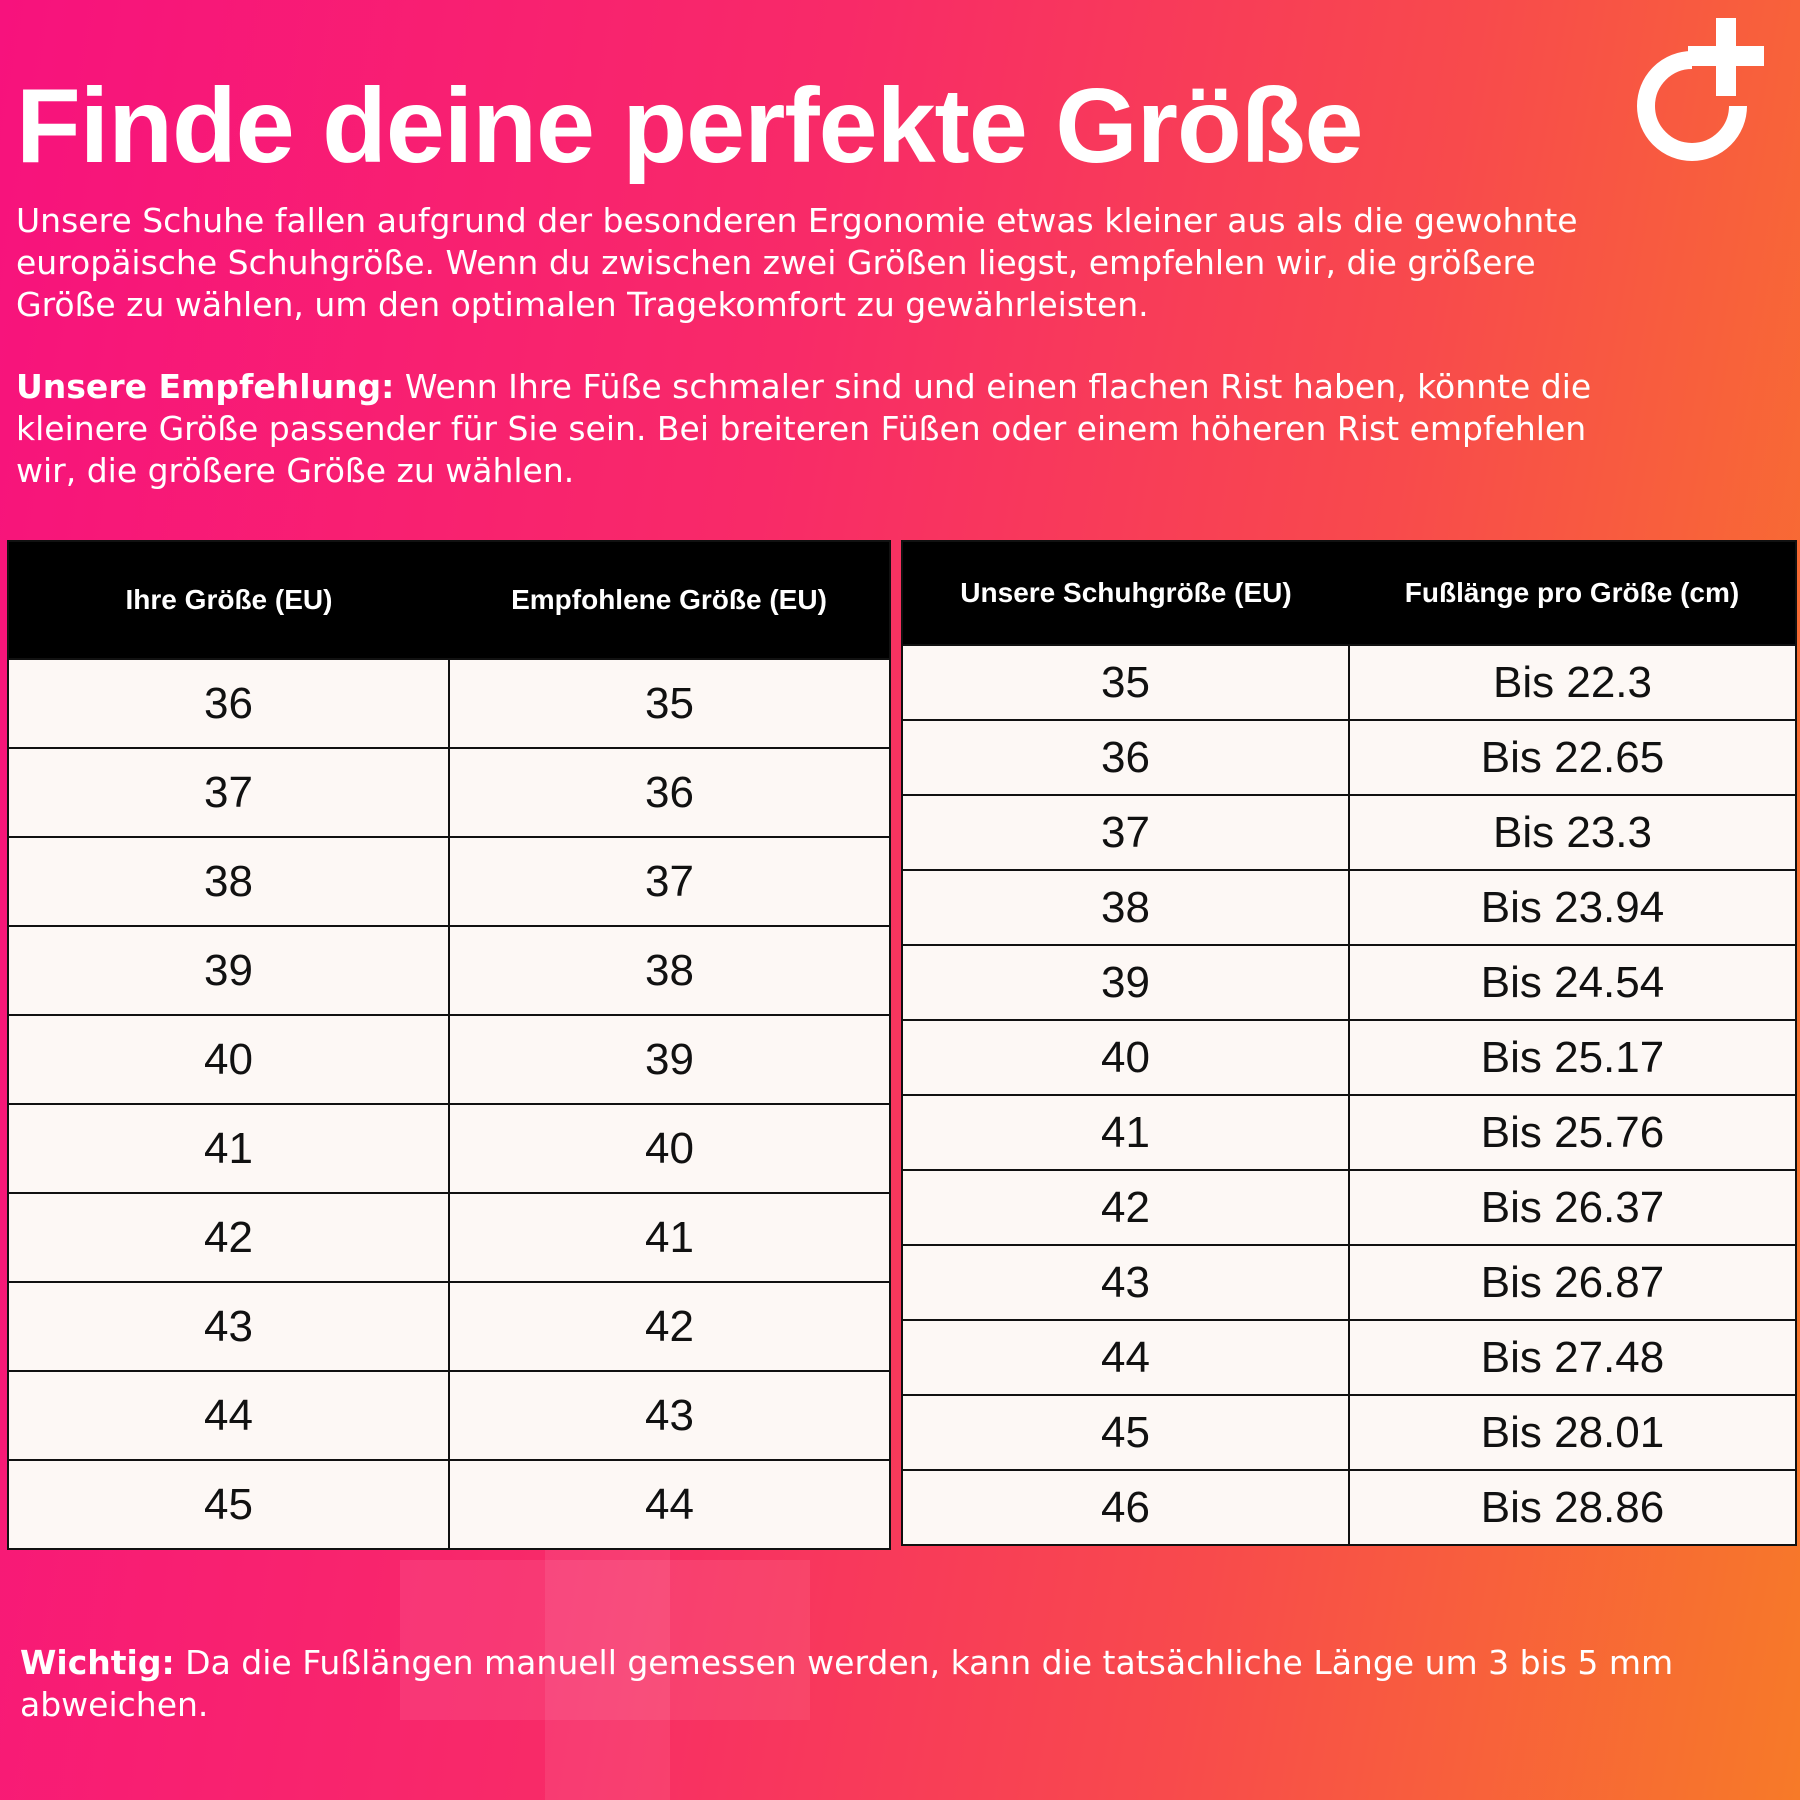 The width and height of the screenshot is (1800, 1800). I want to click on table-cell: Bis 23.3, so click(1572, 832).